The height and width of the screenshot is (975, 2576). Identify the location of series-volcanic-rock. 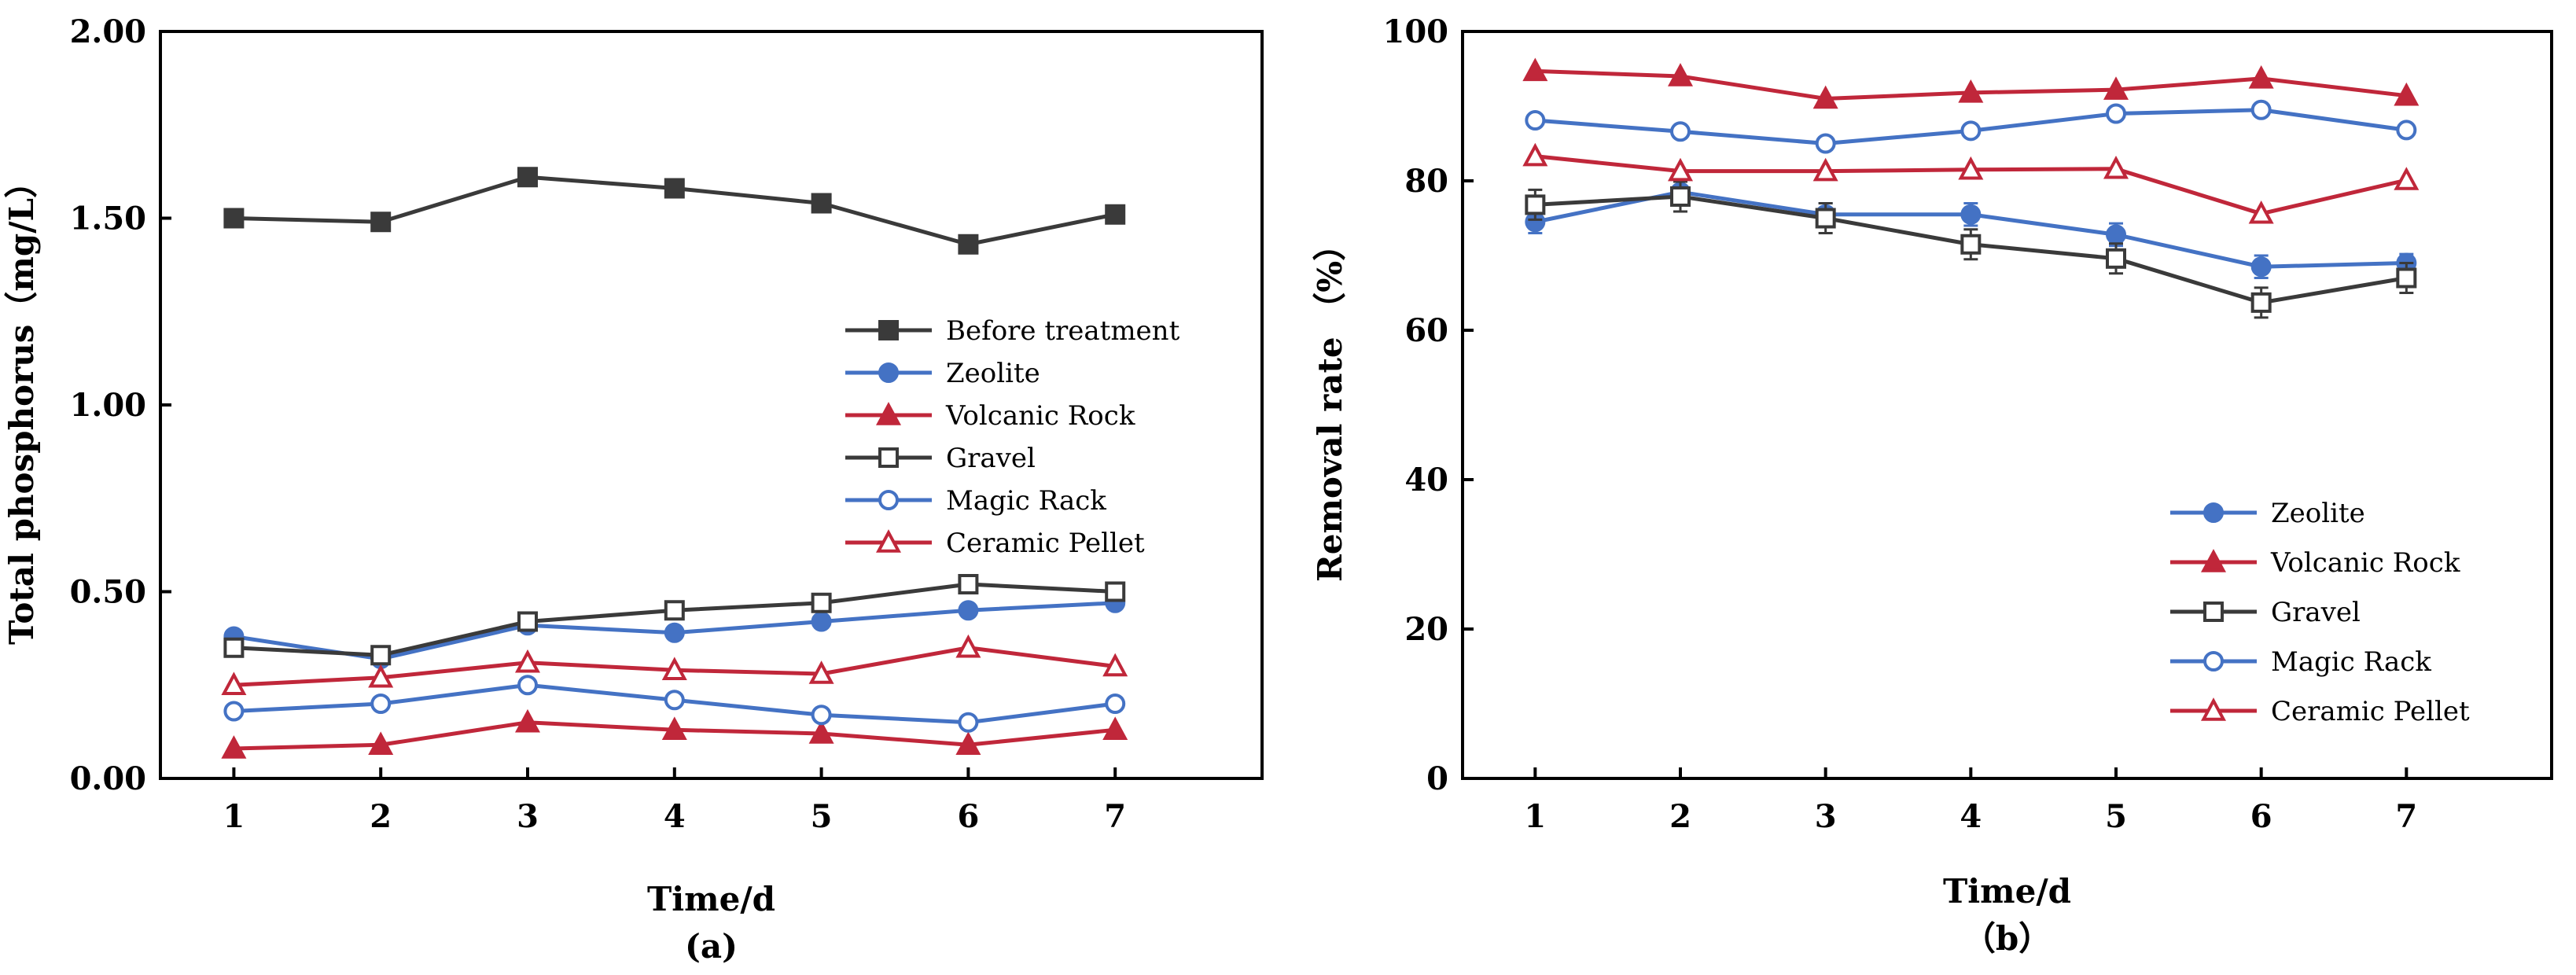
(675, 733).